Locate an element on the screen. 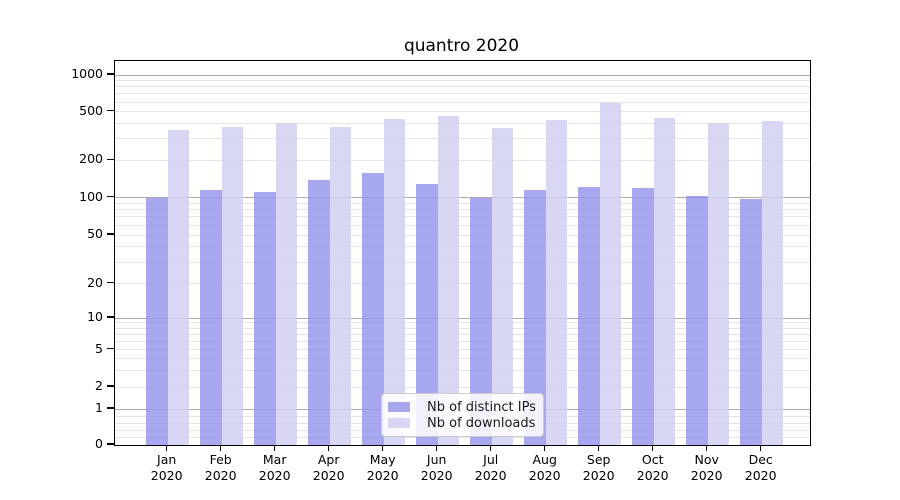 The image size is (900, 500). y-tick-label-500: 500 is located at coordinates (91, 110).